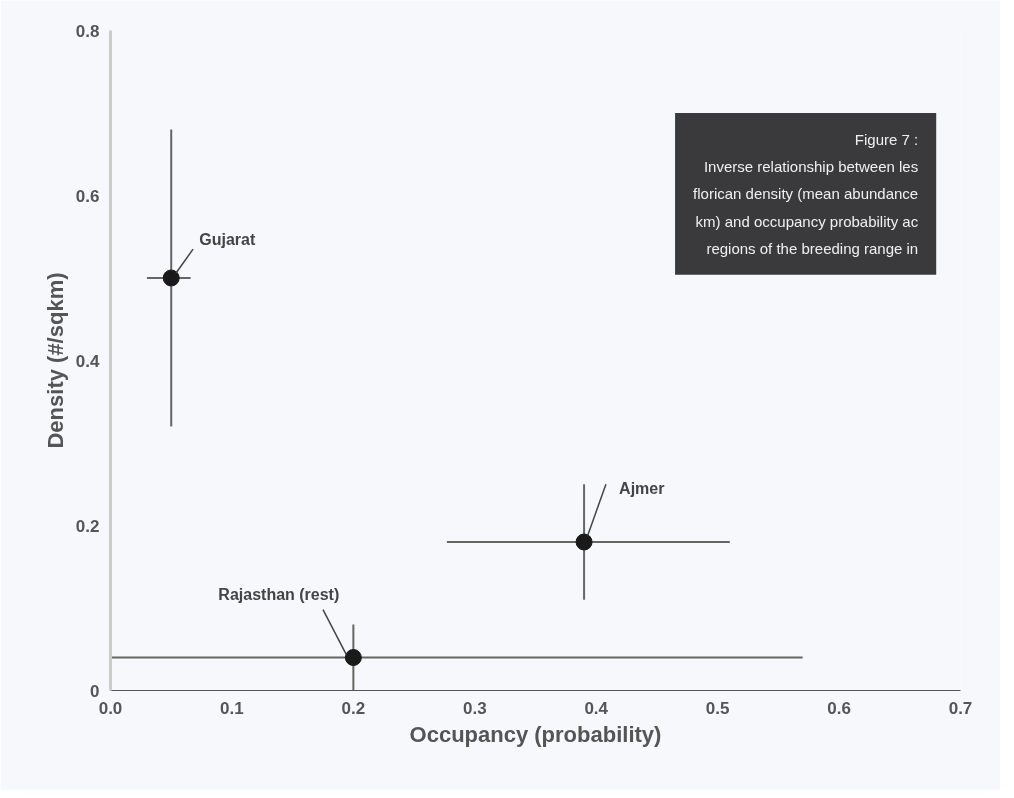 The image size is (1014, 798). What do you see at coordinates (55, 360) in the screenshot?
I see `y-axis-title: Density (#/sqkm)` at bounding box center [55, 360].